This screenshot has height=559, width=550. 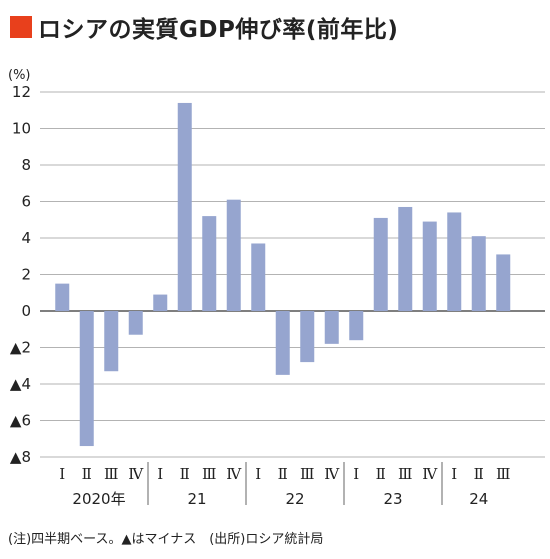 I want to click on y-tick-label: 4, so click(x=26, y=238).